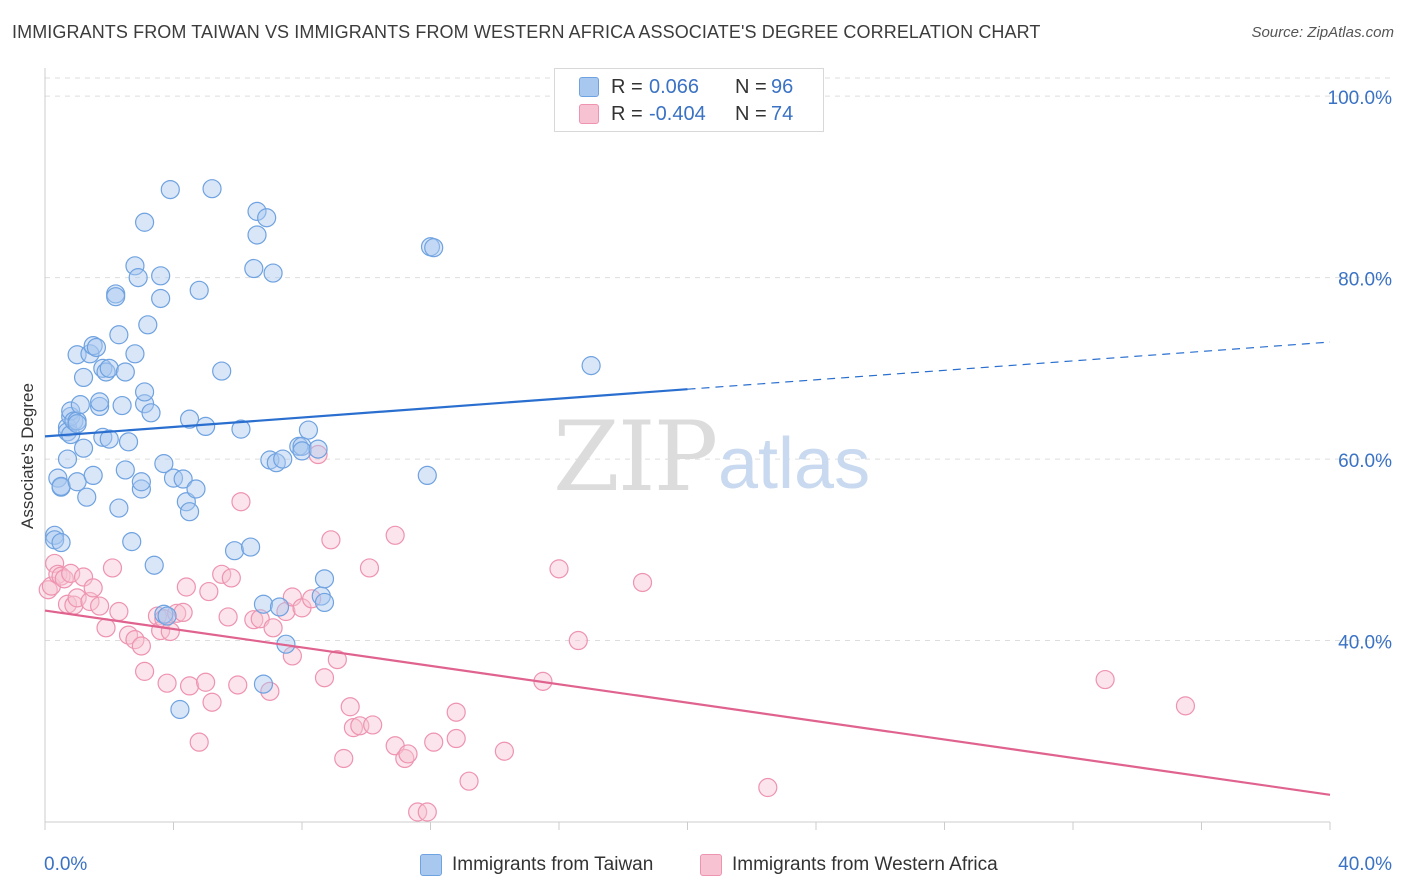 The image size is (1406, 892). Describe the element at coordinates (65, 864) in the screenshot. I see `x-tick-label: 0.0%` at that location.